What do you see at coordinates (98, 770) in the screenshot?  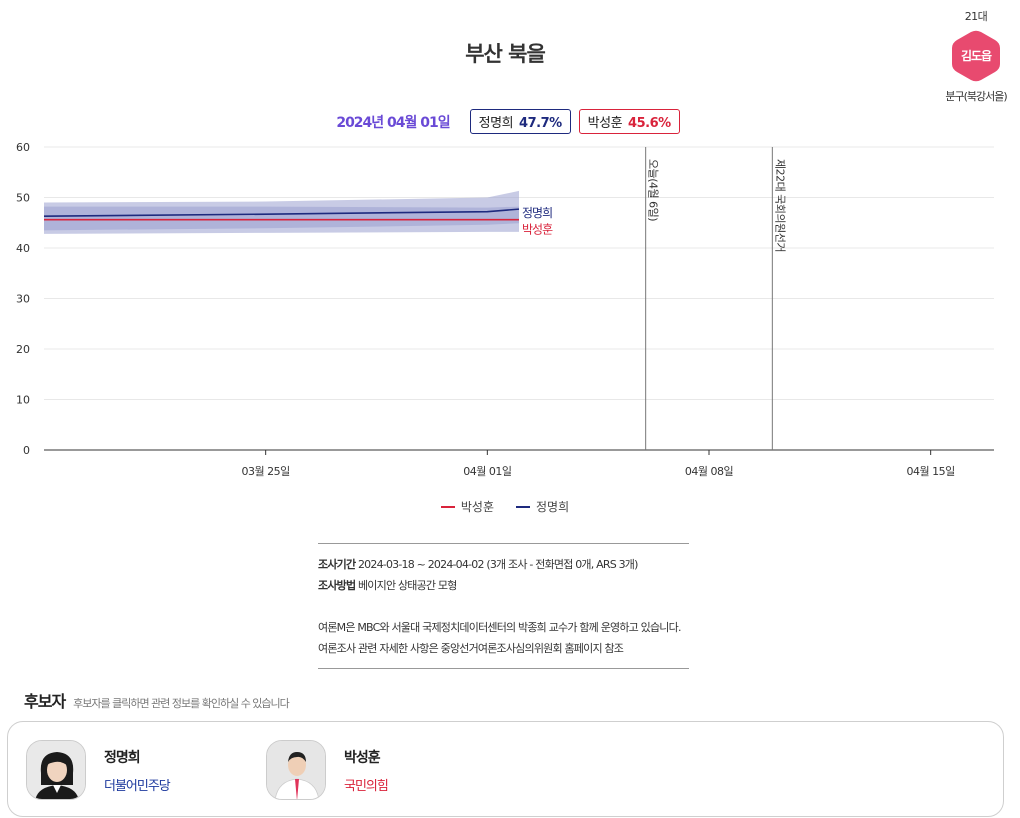 I see `candidate-card-jung: 정명희 더불어민주당` at bounding box center [98, 770].